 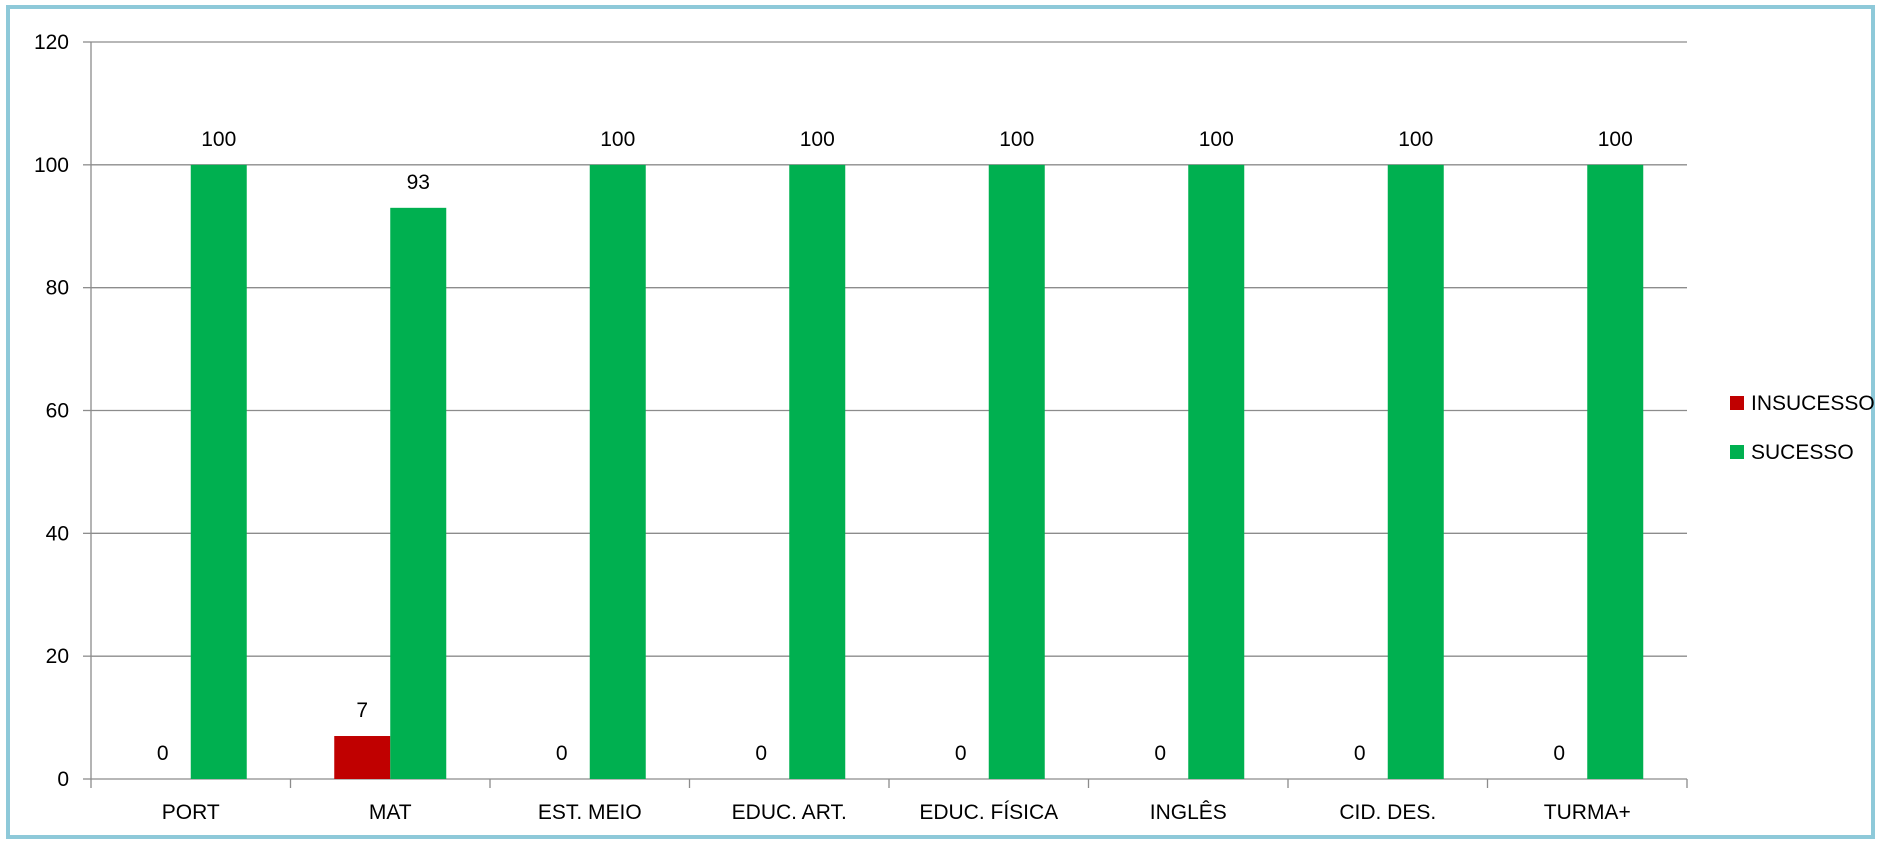 What do you see at coordinates (51, 42) in the screenshot?
I see `y-tick-label: 120` at bounding box center [51, 42].